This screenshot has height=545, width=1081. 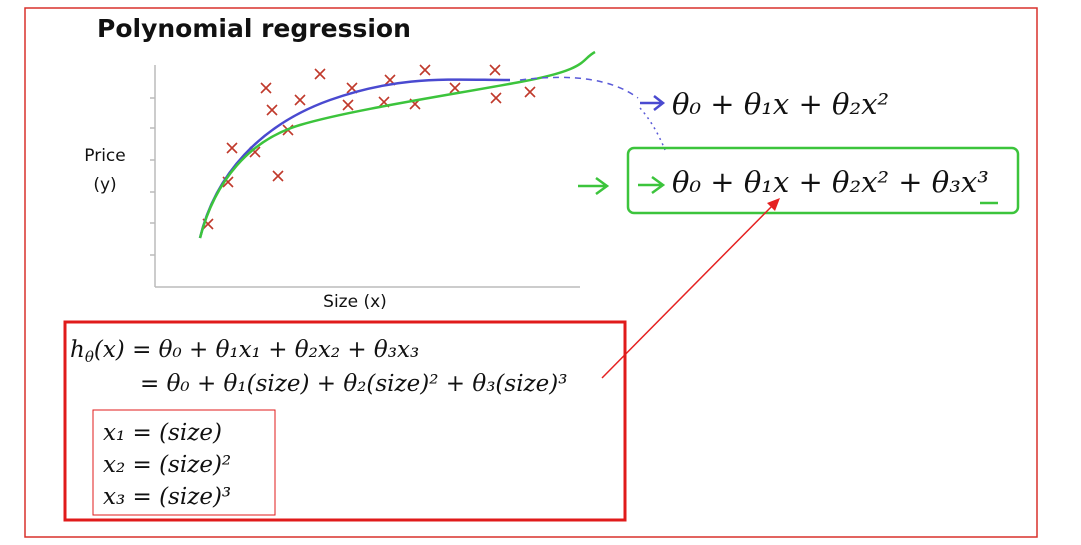 What do you see at coordinates (104, 185) in the screenshot?
I see `y-label: (y)` at bounding box center [104, 185].